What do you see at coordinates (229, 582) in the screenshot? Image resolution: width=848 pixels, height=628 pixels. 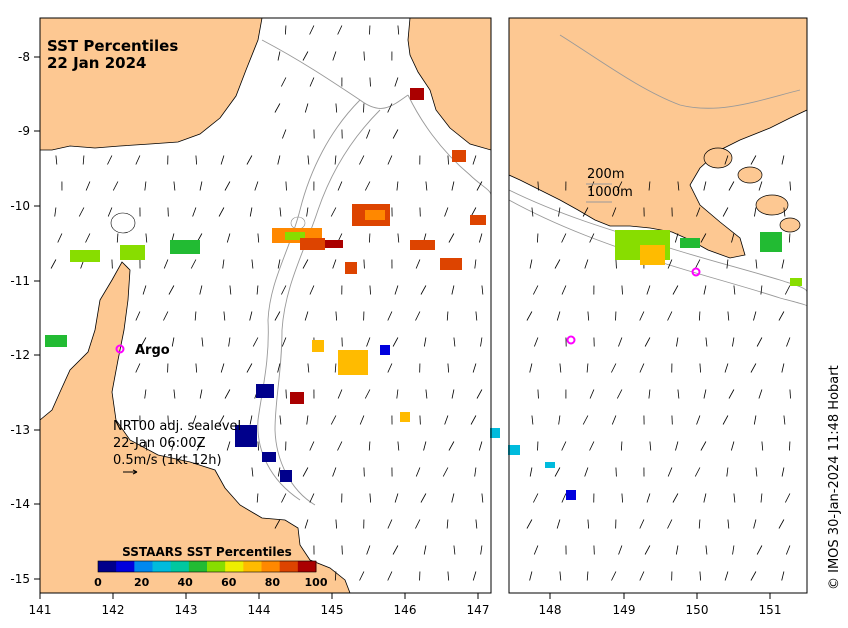 I see `colorbar-tick-label: 60` at bounding box center [229, 582].